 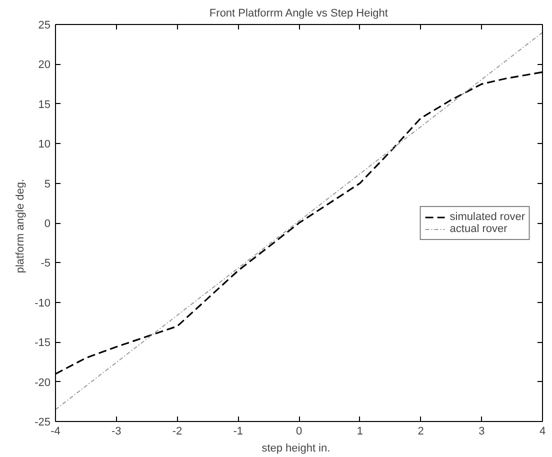 What do you see at coordinates (481, 432) in the screenshot?
I see `x-tick-label: 3` at bounding box center [481, 432].